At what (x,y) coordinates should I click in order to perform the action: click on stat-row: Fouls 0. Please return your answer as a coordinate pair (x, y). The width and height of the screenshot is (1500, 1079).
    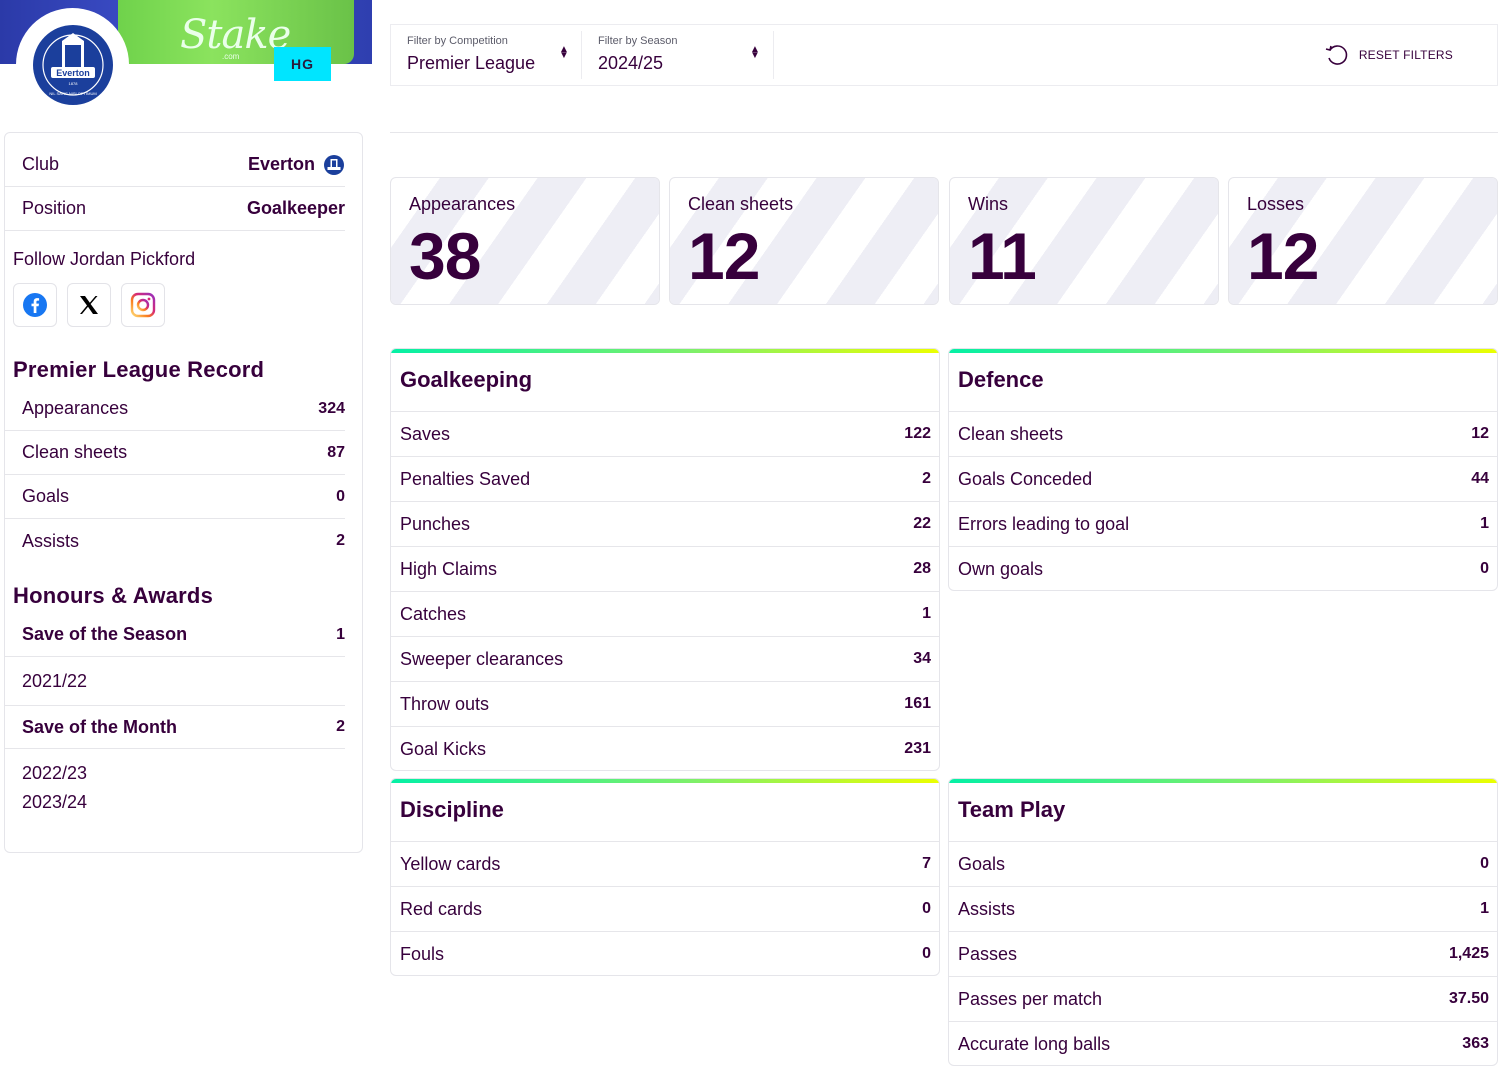
    Looking at the image, I should click on (665, 953).